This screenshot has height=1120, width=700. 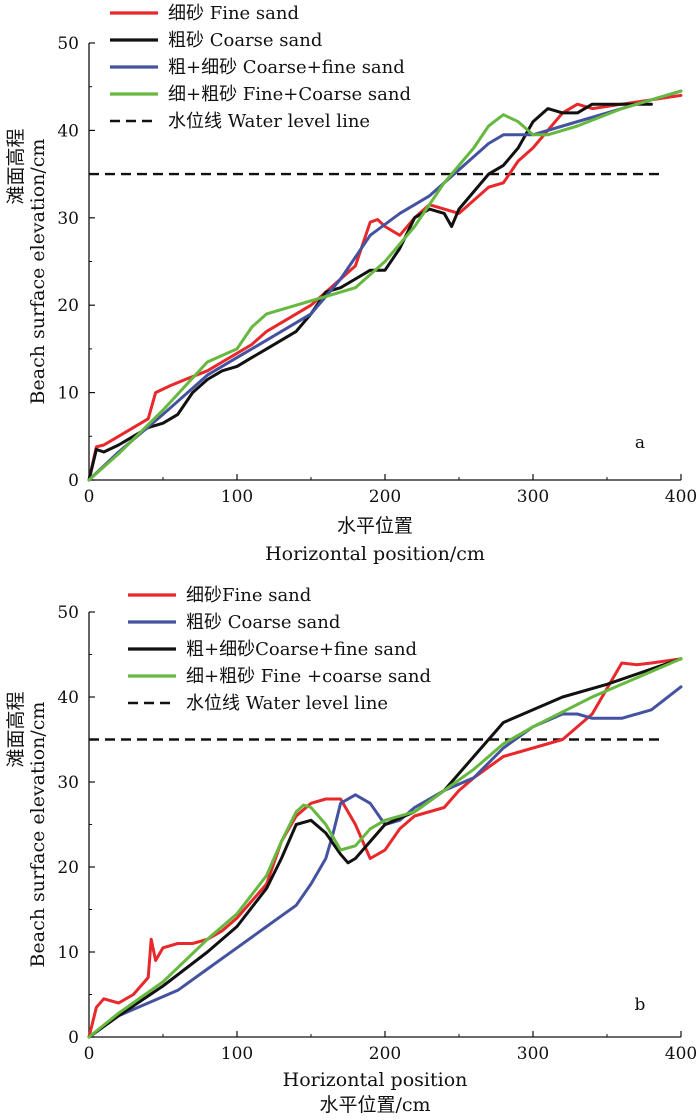 I want to click on legend-label-a-3: 细+粗砂 Fine+Coarse sand, so click(x=289, y=94).